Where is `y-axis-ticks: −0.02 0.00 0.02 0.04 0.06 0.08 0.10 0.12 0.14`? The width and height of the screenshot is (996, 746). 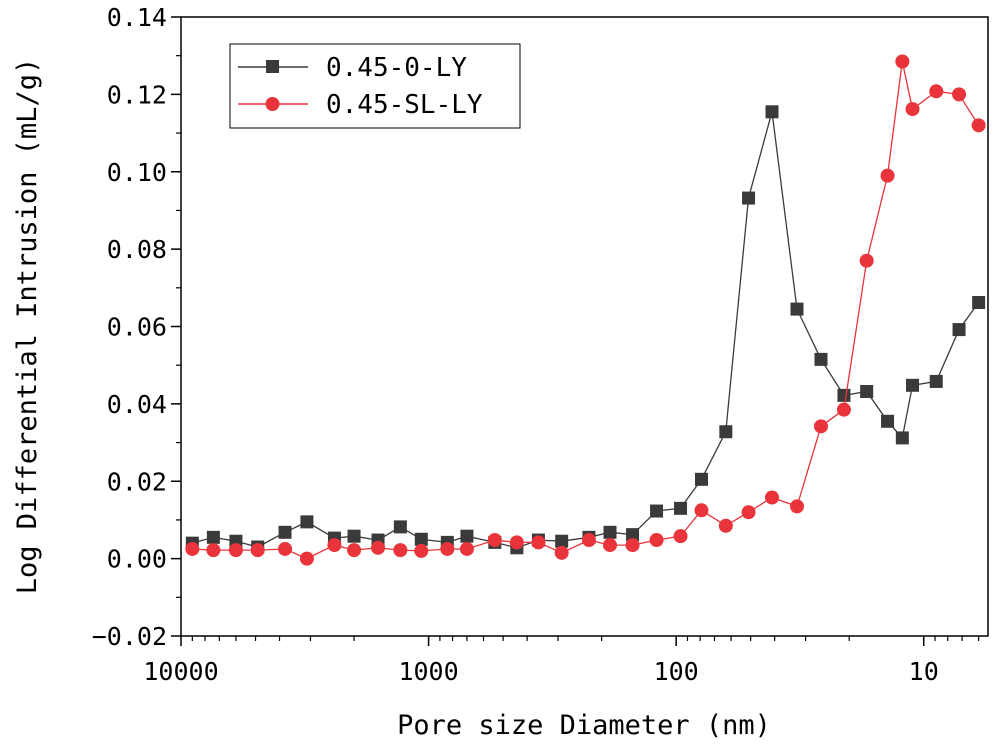 y-axis-ticks: −0.02 0.00 0.02 0.04 0.06 0.08 0.10 0.12 0.14 is located at coordinates (136, 327).